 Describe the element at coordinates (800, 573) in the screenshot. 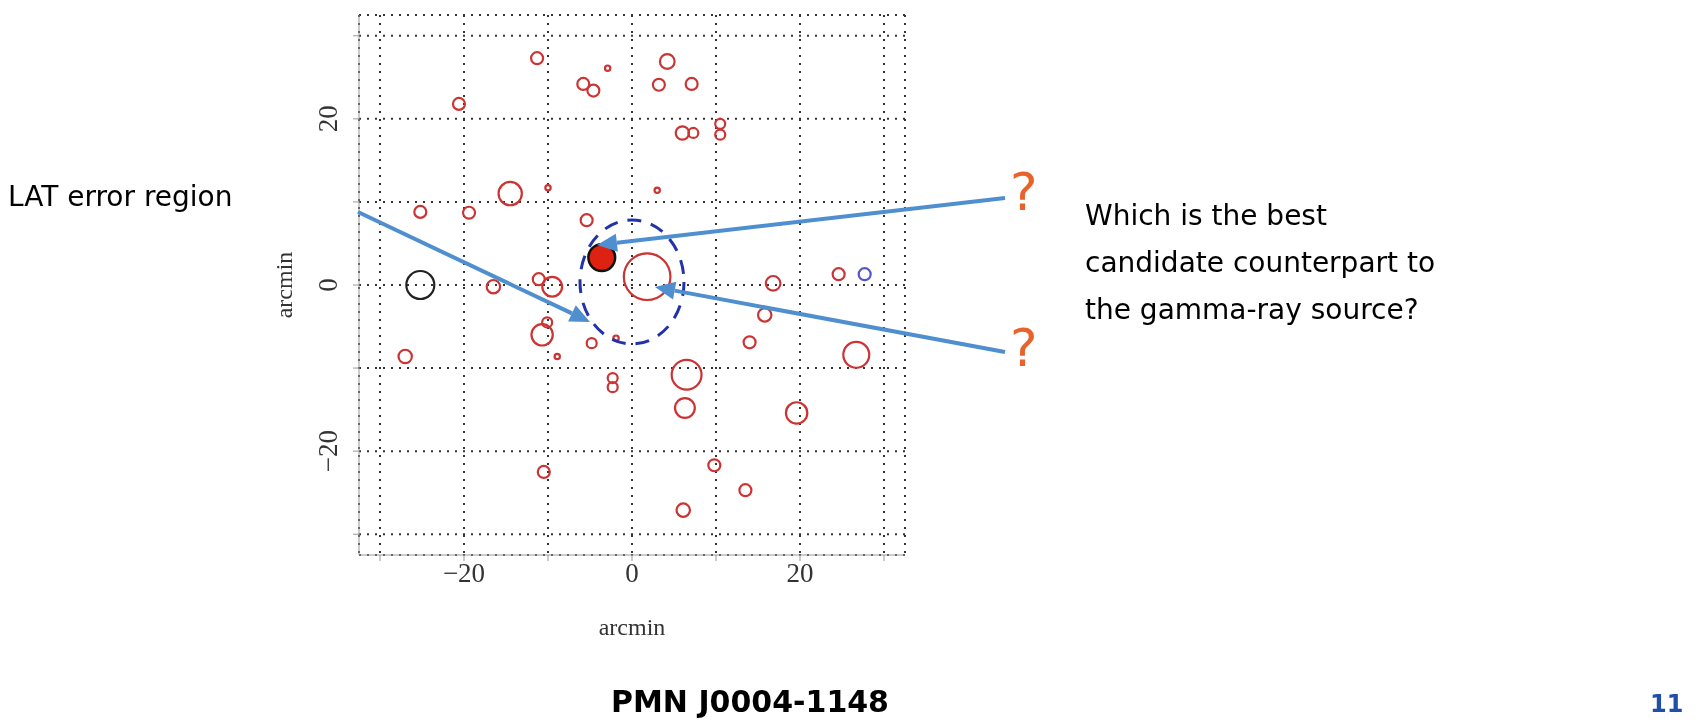

I see `x-tick-label: 20` at that location.